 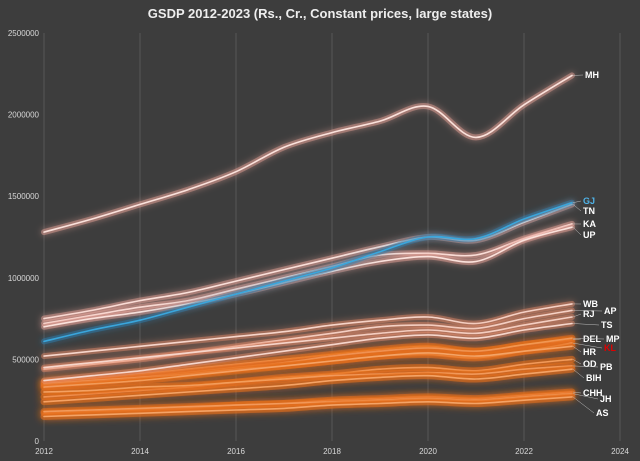 What do you see at coordinates (24, 278) in the screenshot?
I see `y-tick-label: 1000000` at bounding box center [24, 278].